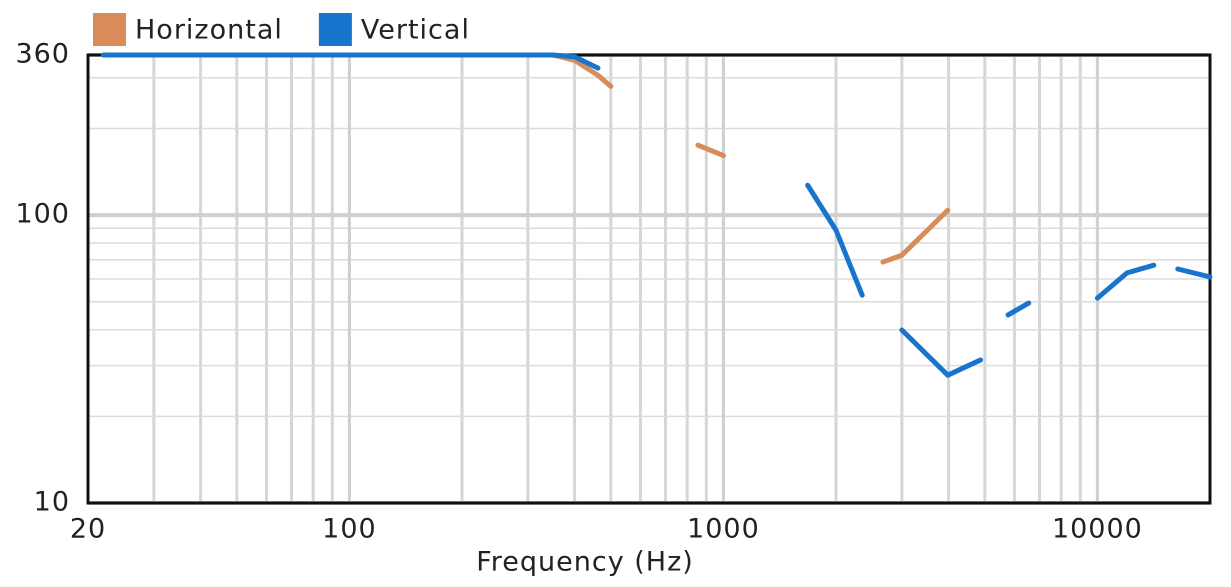 Image resolution: width=1231 pixels, height=587 pixels. I want to click on legend-label: Vertical, so click(415, 30).